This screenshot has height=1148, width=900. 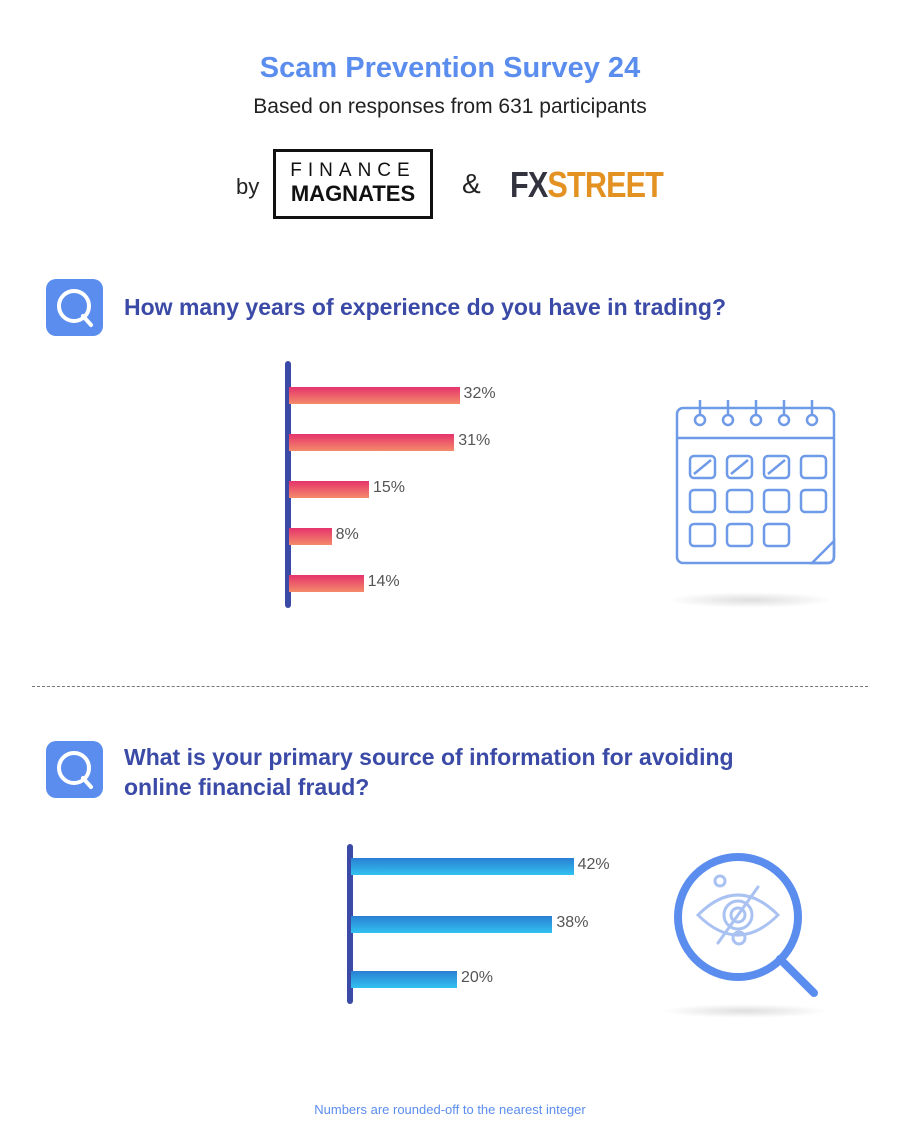 I want to click on page-title: Scam Prevention Survey 24, so click(x=450, y=68).